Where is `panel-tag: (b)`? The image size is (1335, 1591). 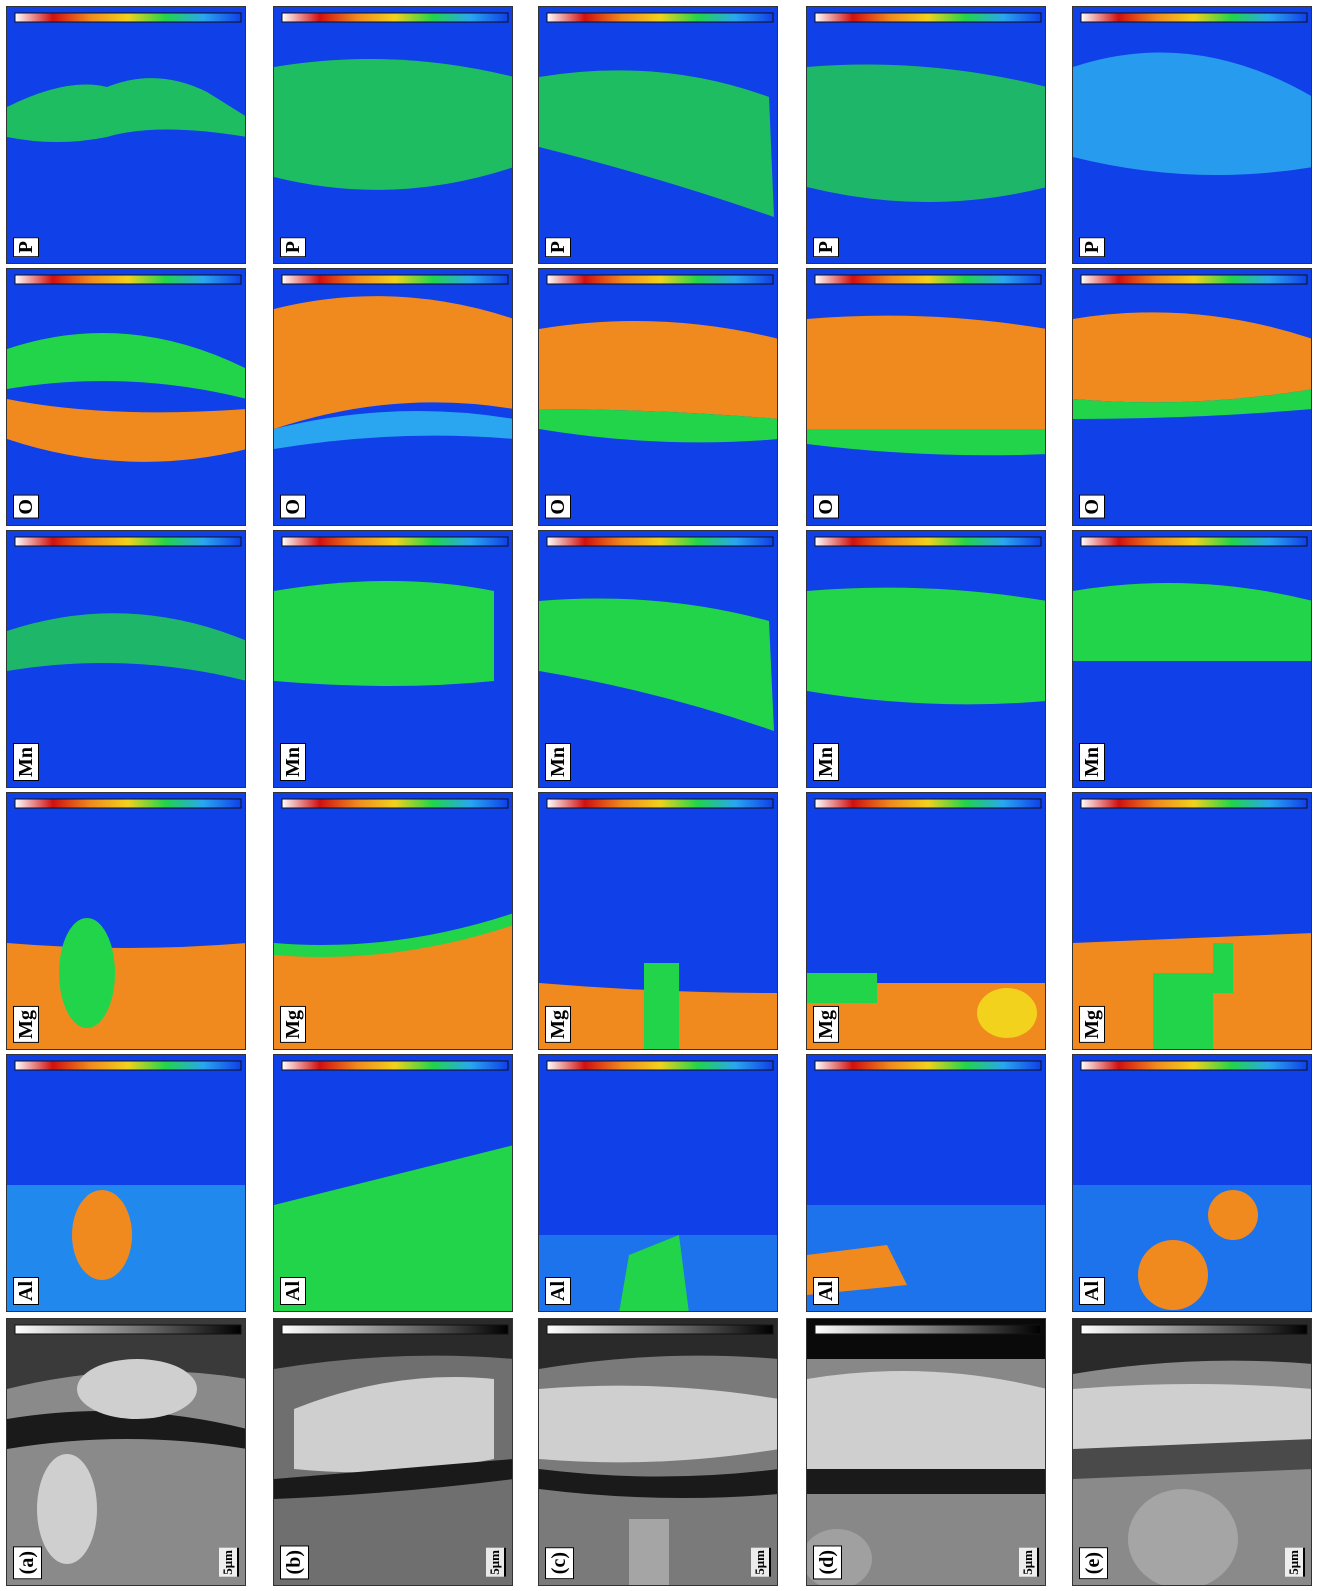
panel-tag: (b) is located at coordinates (294, 1561).